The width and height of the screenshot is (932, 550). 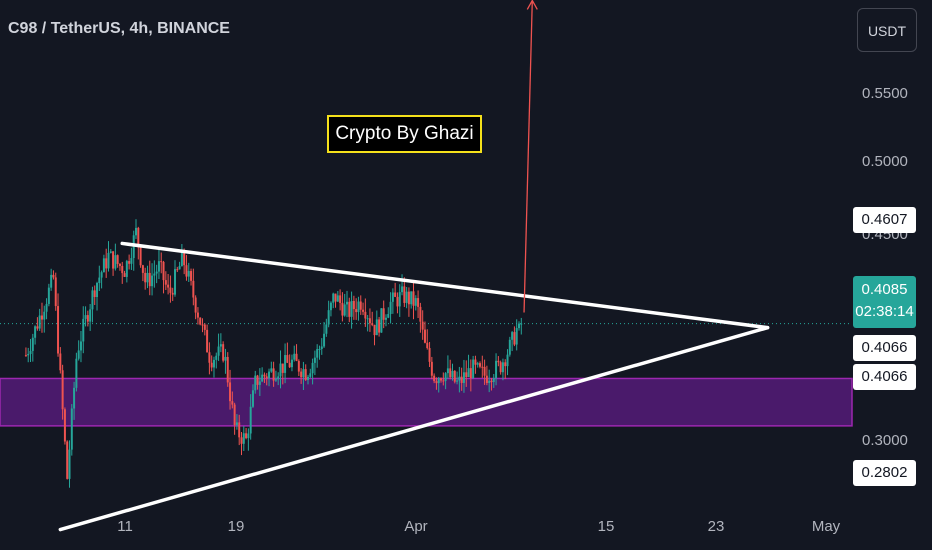 What do you see at coordinates (885, 161) in the screenshot?
I see `y-tick-label: 0.5000` at bounding box center [885, 161].